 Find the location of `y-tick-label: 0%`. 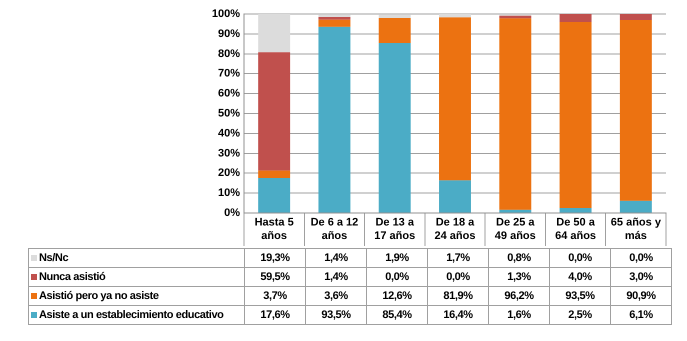

y-tick-label: 0% is located at coordinates (232, 213).